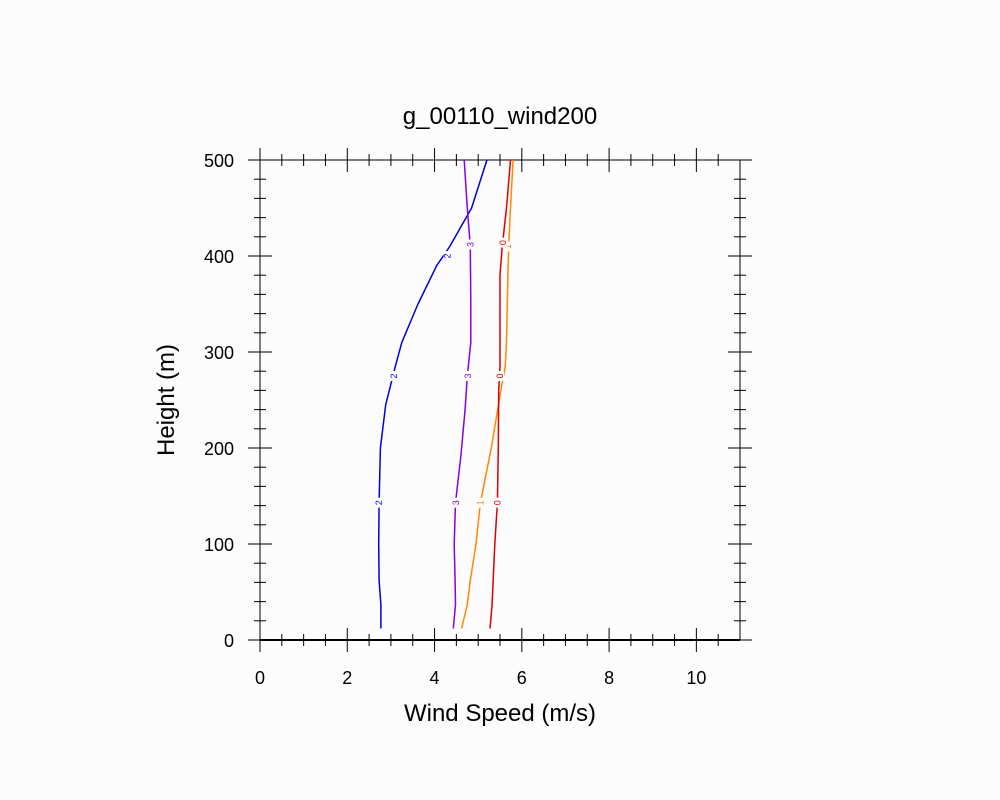 The height and width of the screenshot is (800, 1000). Describe the element at coordinates (500, 116) in the screenshot. I see `chart-title: g_00110_wind200` at that location.